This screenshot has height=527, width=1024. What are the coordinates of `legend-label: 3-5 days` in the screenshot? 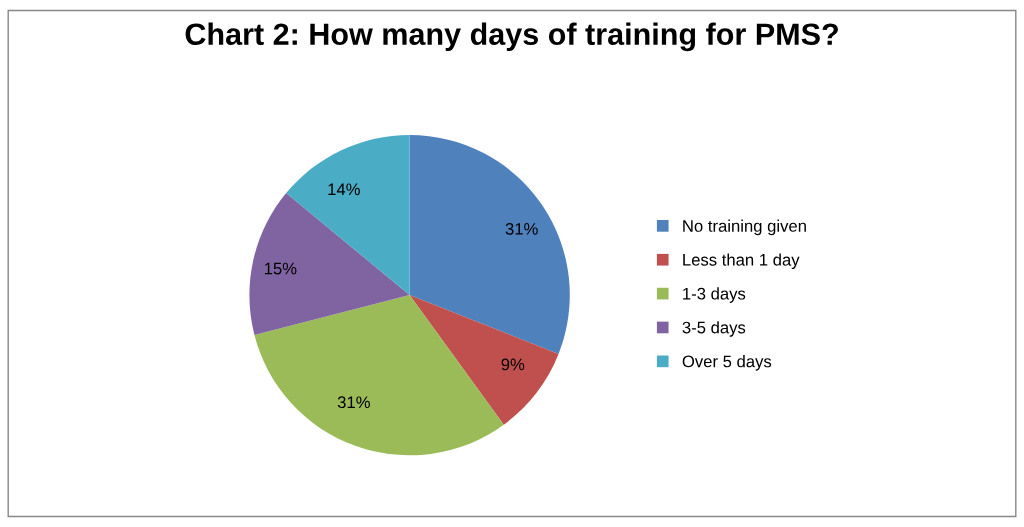 It's located at (714, 329).